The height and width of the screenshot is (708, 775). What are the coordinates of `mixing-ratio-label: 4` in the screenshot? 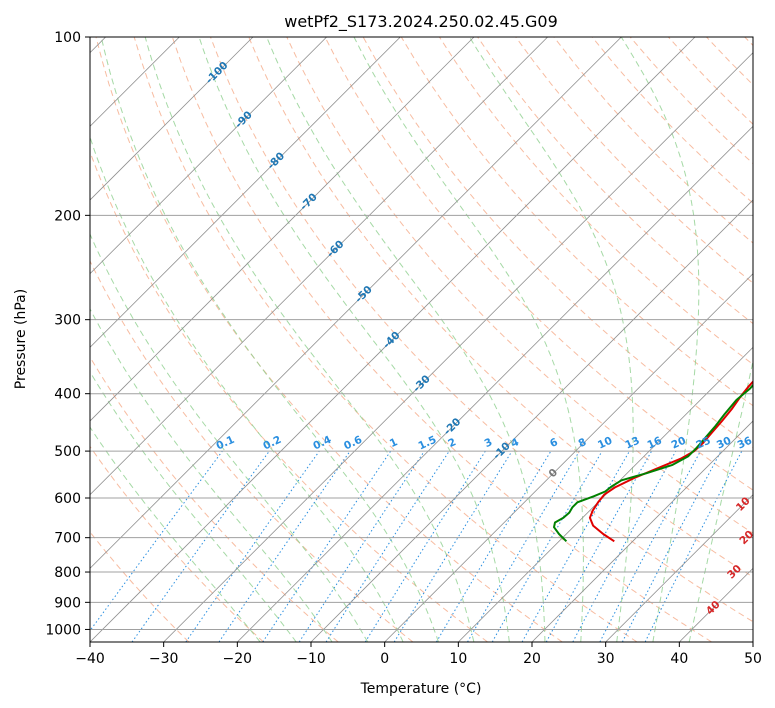 It's located at (515, 443).